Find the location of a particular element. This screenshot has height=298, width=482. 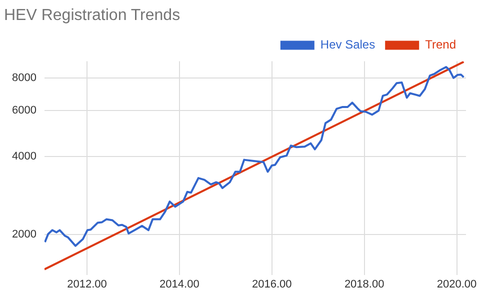

x-tick-label: 2014.00 is located at coordinates (180, 284).